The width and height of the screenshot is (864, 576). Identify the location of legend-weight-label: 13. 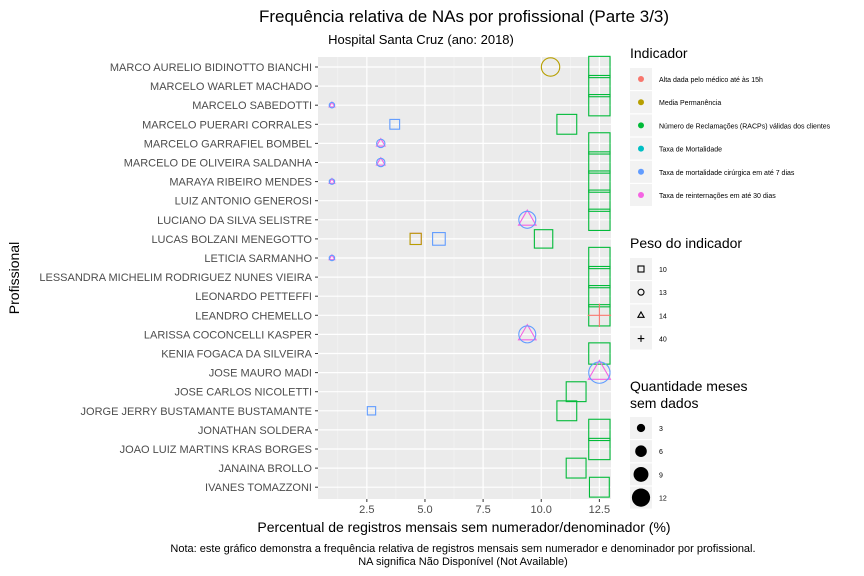
(663, 293).